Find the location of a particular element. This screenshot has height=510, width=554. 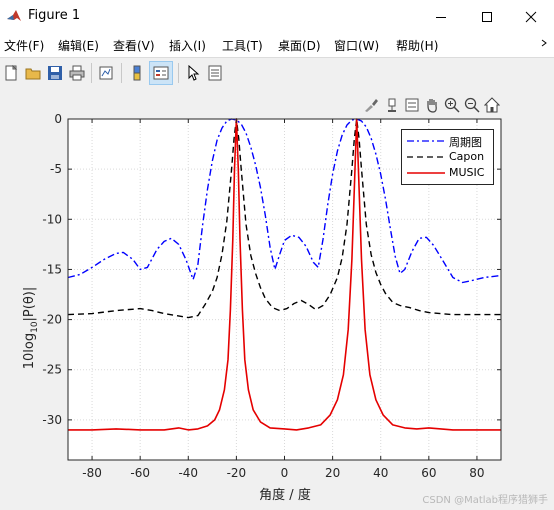

colorbar-icon is located at coordinates (137, 73).